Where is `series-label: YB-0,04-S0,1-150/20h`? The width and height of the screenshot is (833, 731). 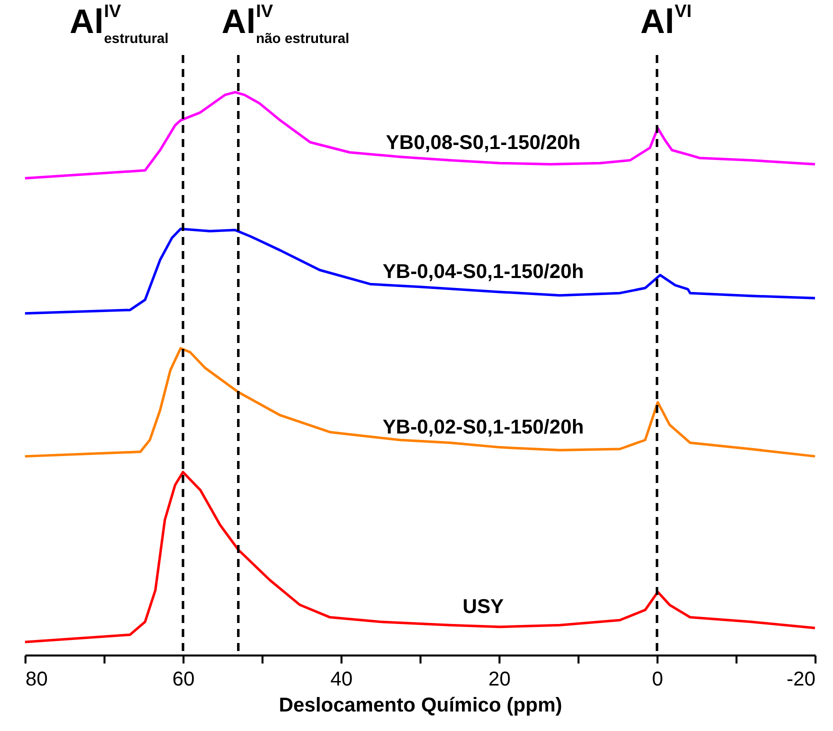 series-label: YB-0,04-S0,1-150/20h is located at coordinates (483, 271).